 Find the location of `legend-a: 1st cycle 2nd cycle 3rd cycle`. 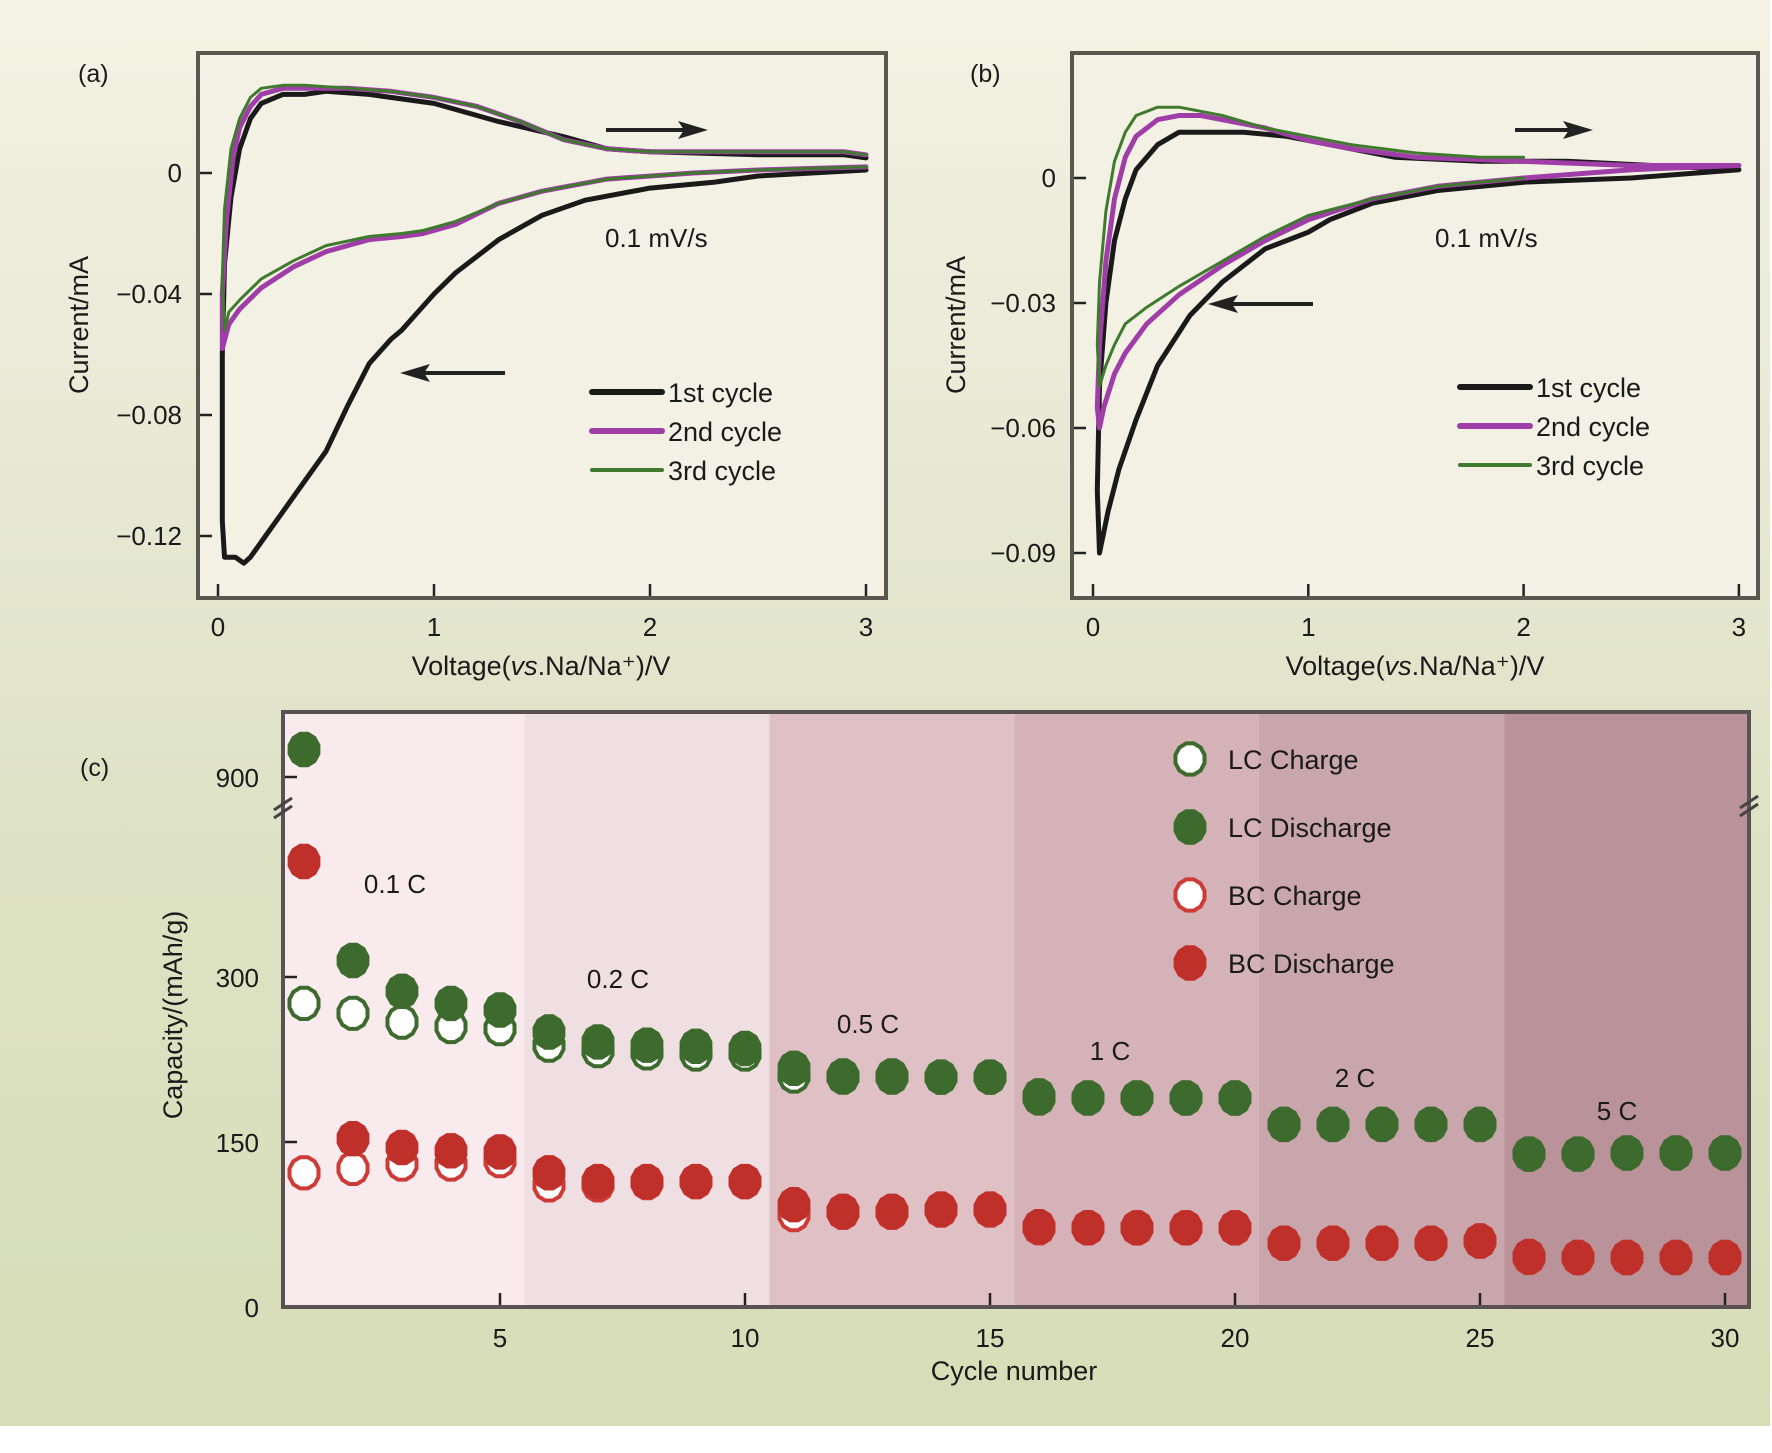

legend-a: 1st cycle 2nd cycle 3rd cycle is located at coordinates (685, 432).